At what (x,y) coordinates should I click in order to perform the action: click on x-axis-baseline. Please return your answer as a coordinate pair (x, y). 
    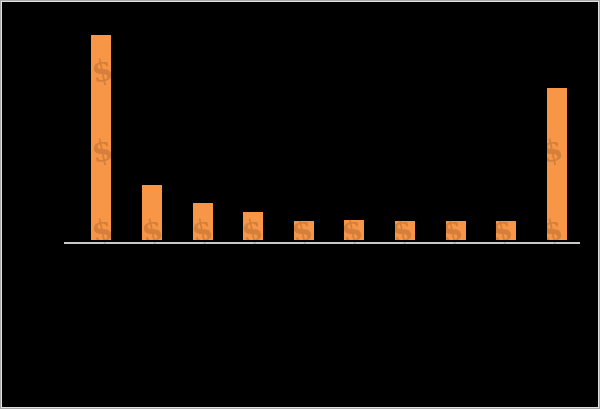
    Looking at the image, I should click on (322, 243).